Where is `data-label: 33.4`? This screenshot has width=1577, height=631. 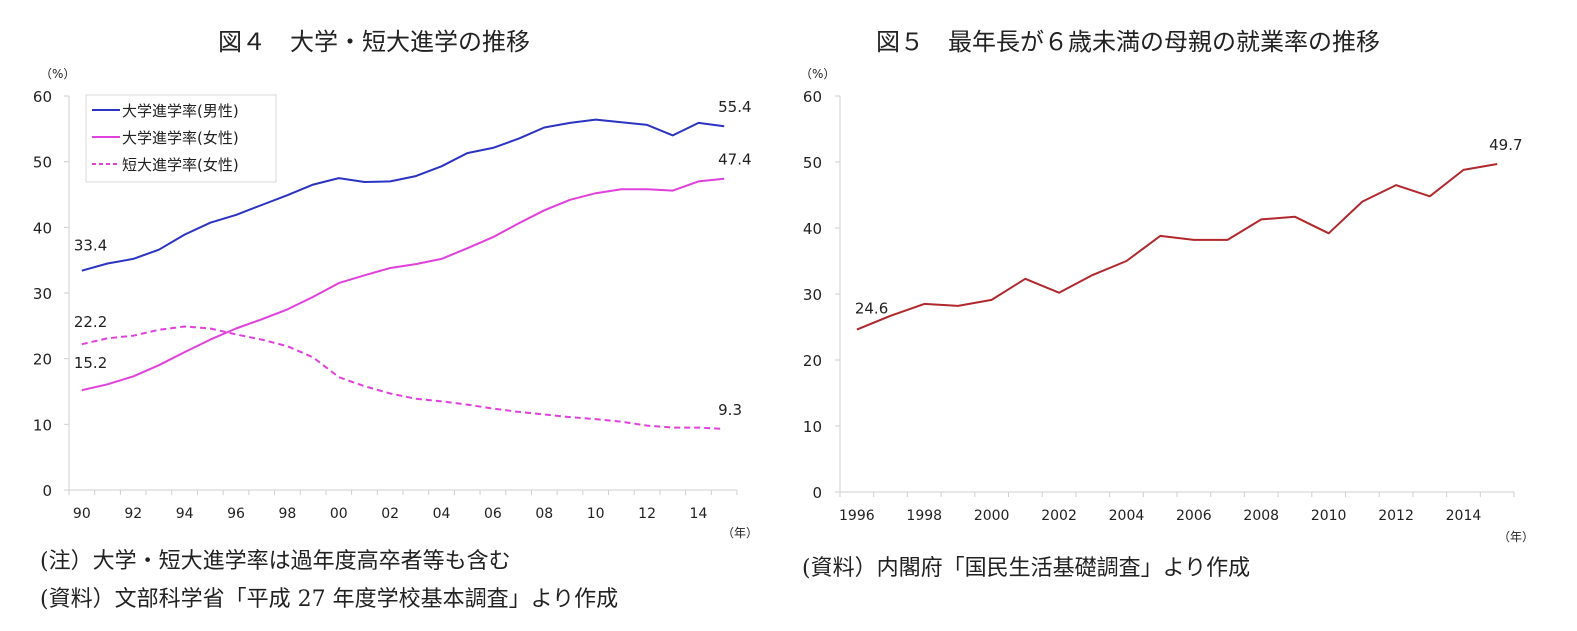 data-label: 33.4 is located at coordinates (90, 246).